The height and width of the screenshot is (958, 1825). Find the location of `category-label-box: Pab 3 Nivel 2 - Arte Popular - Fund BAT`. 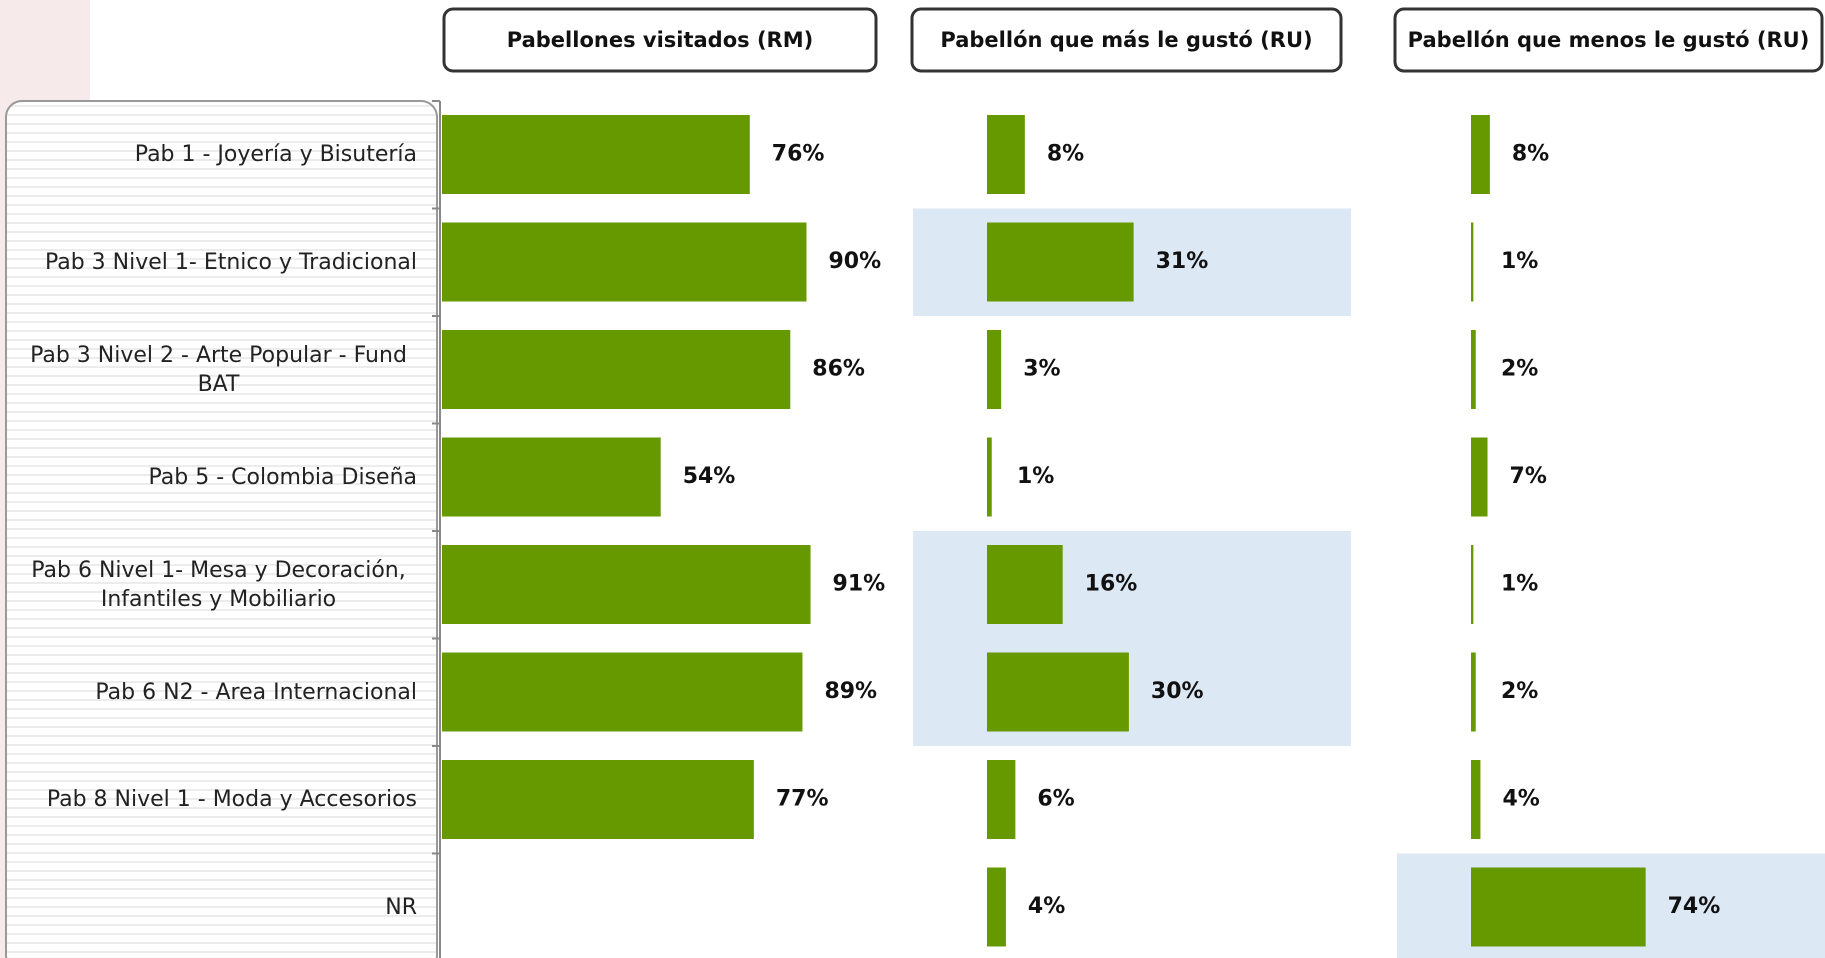

category-label-box: Pab 3 Nivel 2 - Arte Popular - Fund BAT is located at coordinates (218, 369).